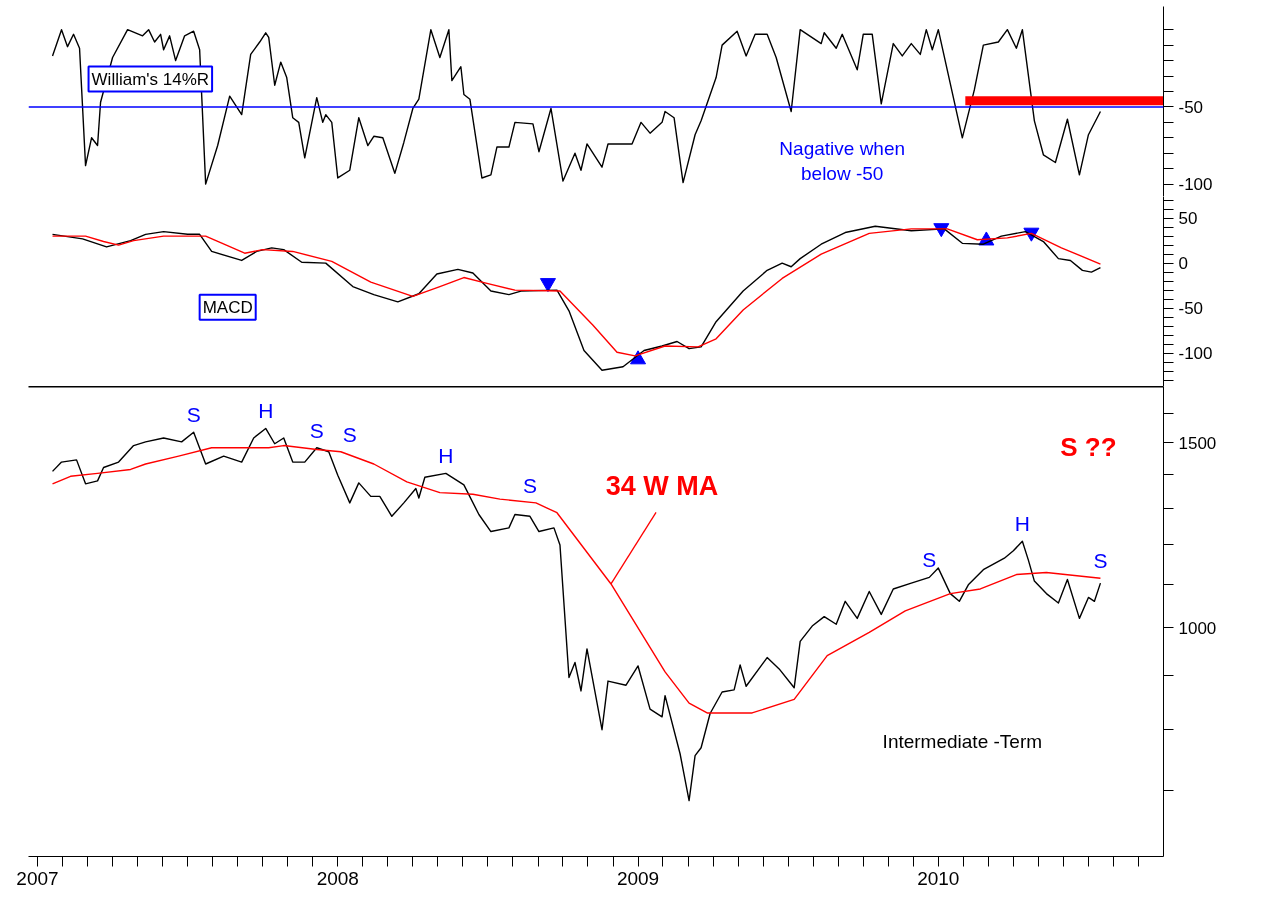 Image resolution: width=1277 pixels, height=919 pixels. What do you see at coordinates (1197, 628) in the screenshot?
I see `y-tick-label: 1000` at bounding box center [1197, 628].